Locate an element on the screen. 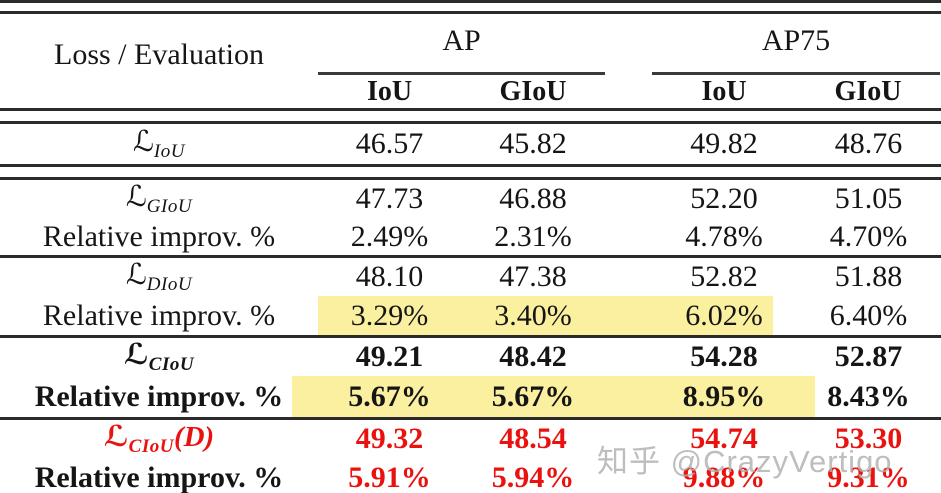 The height and width of the screenshot is (493, 941). value-cell: 48.54 is located at coordinates (533, 438).